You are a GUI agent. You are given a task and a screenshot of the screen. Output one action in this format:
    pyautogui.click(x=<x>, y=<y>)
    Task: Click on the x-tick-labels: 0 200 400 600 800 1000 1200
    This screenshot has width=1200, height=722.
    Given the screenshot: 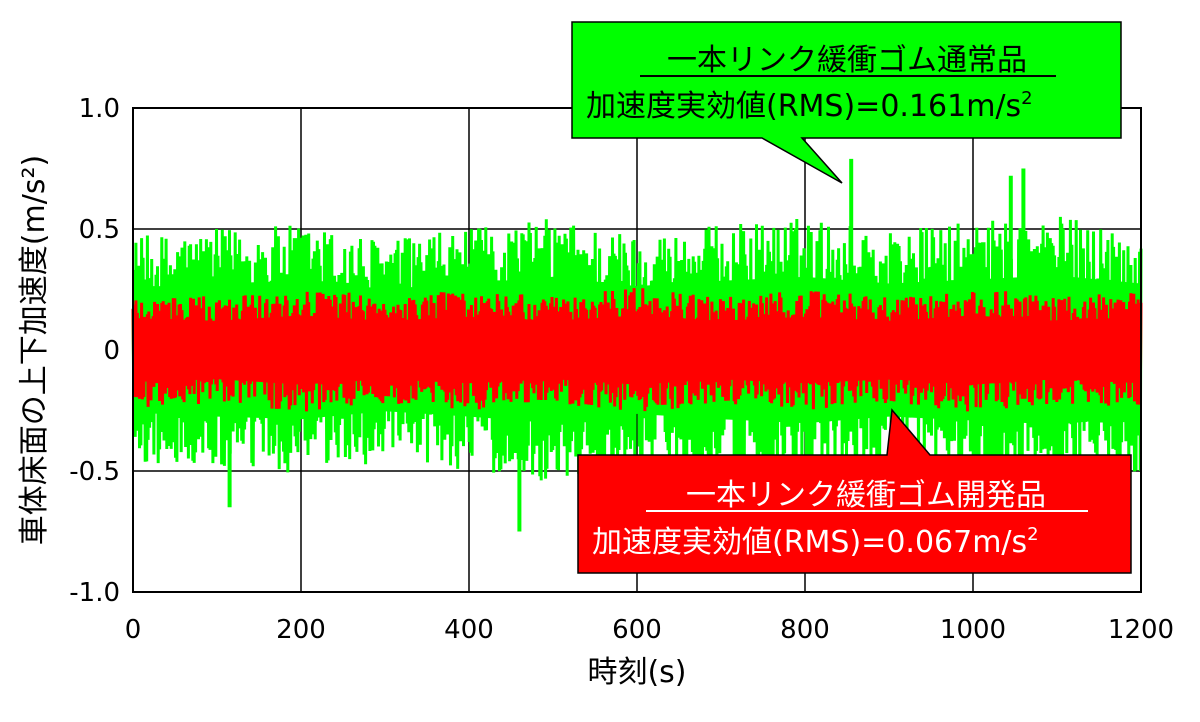 What is the action you would take?
    pyautogui.click(x=649, y=630)
    